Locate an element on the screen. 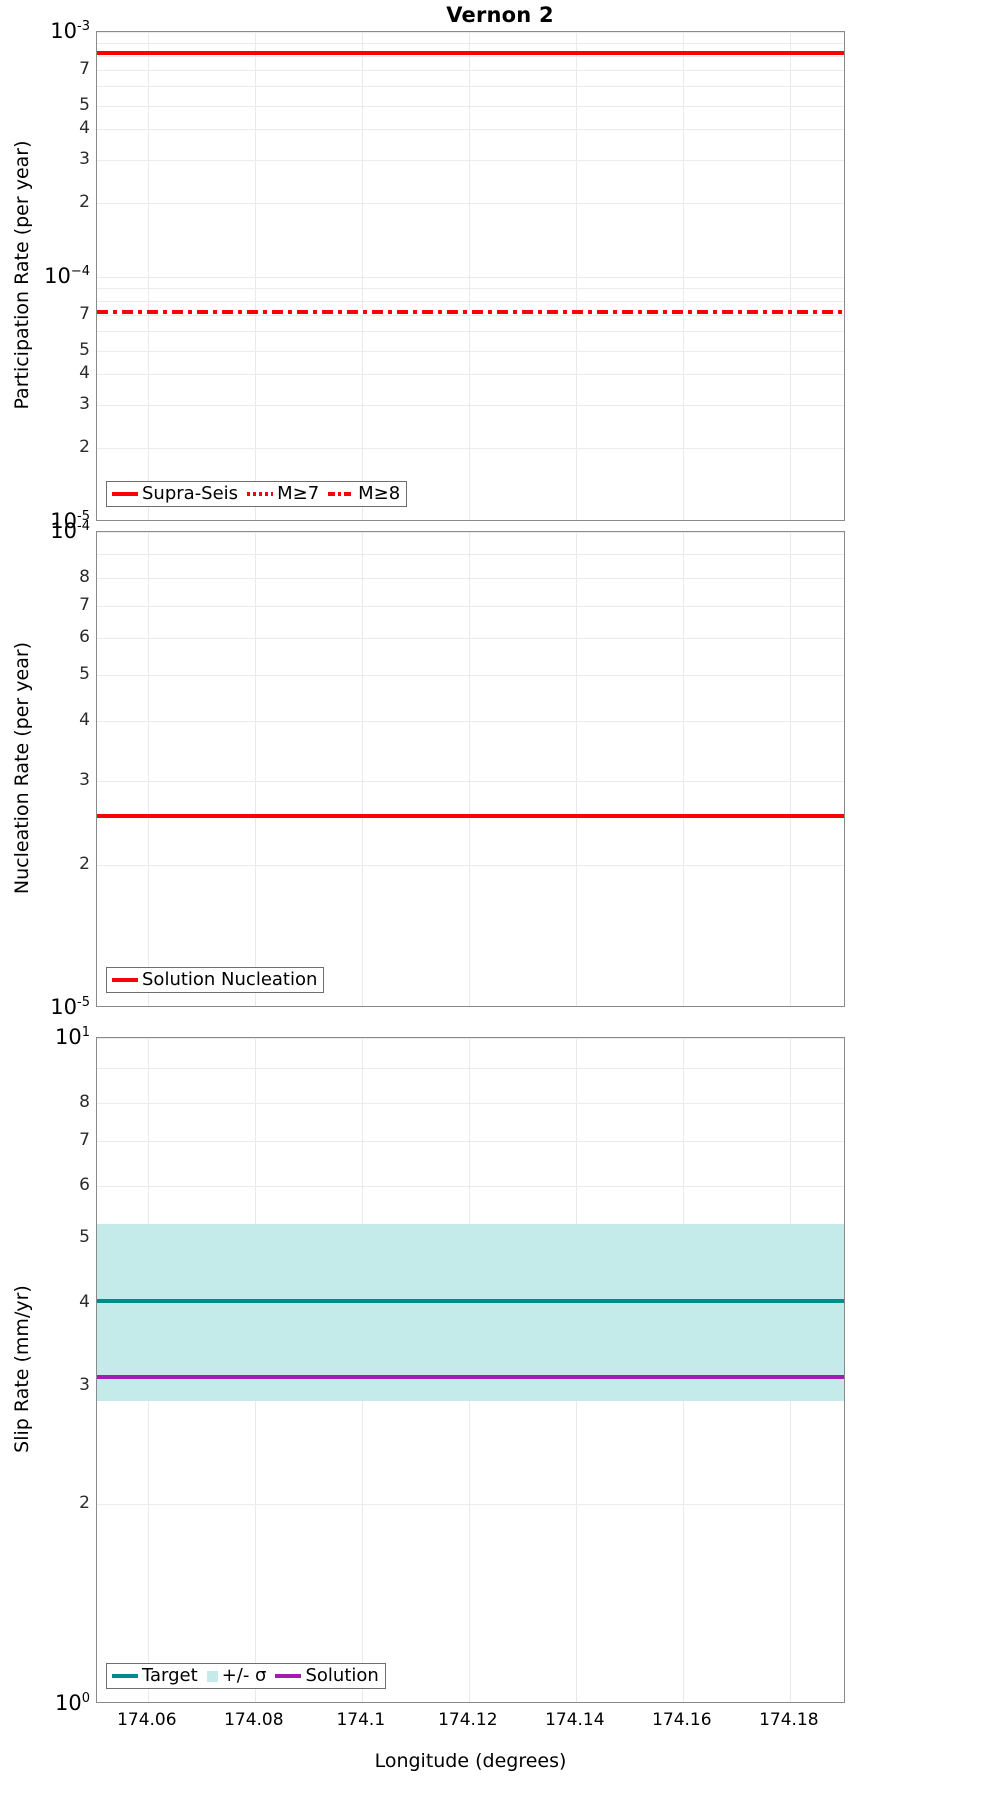 This screenshot has height=1800, width=1000. panel1-legend: Supra-Seis M≥7 M≥8 is located at coordinates (257, 494).